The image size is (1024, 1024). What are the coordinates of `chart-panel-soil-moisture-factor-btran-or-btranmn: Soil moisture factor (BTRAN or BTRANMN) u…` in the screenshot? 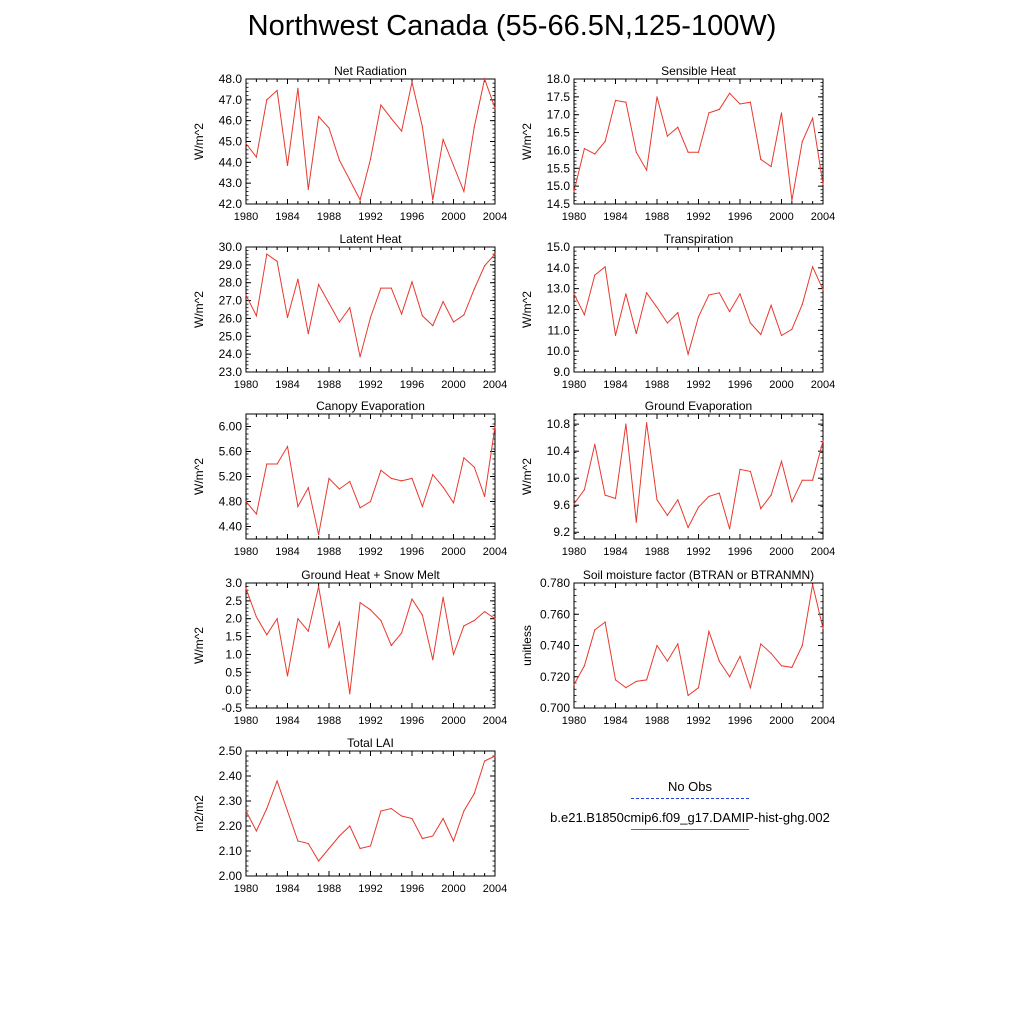 It's located at (677, 647).